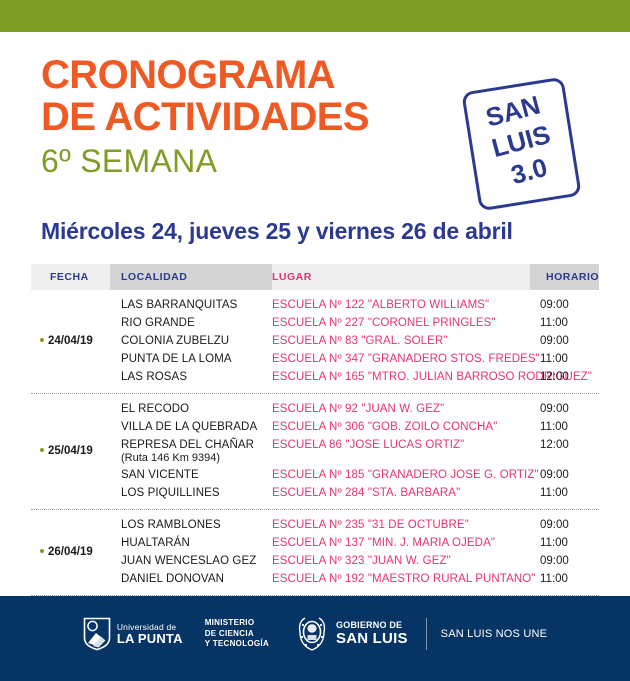  What do you see at coordinates (171, 525) in the screenshot?
I see `cell-localidad: LOS RAMBLONES` at bounding box center [171, 525].